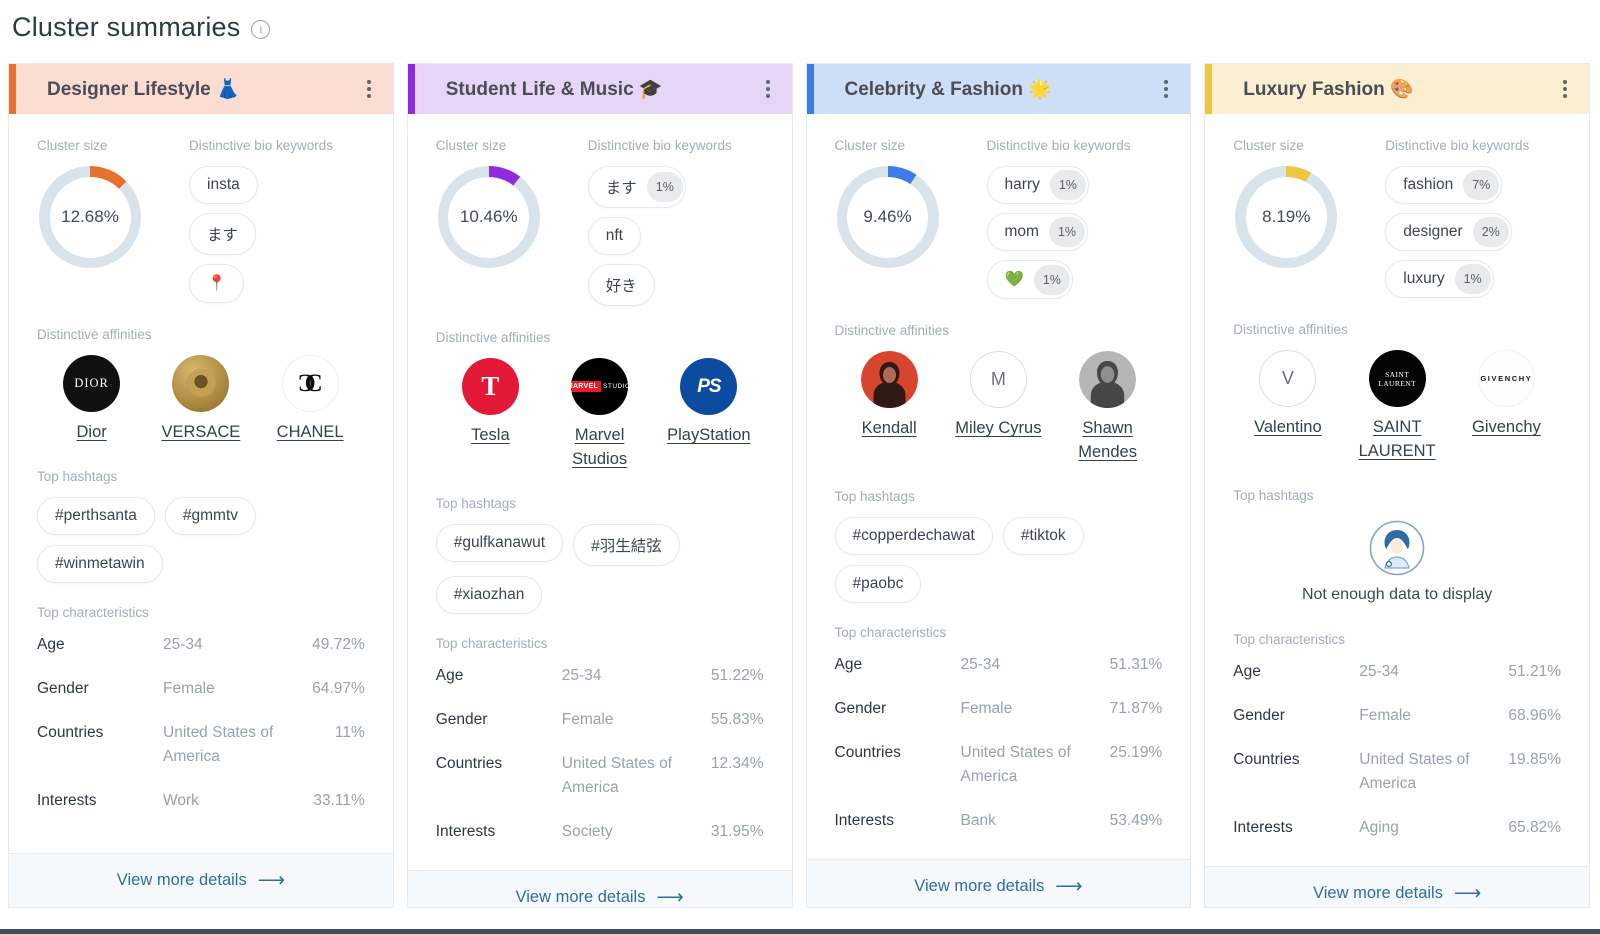  What do you see at coordinates (1287, 407) in the screenshot?
I see `affinity-item: V Valentino` at bounding box center [1287, 407].